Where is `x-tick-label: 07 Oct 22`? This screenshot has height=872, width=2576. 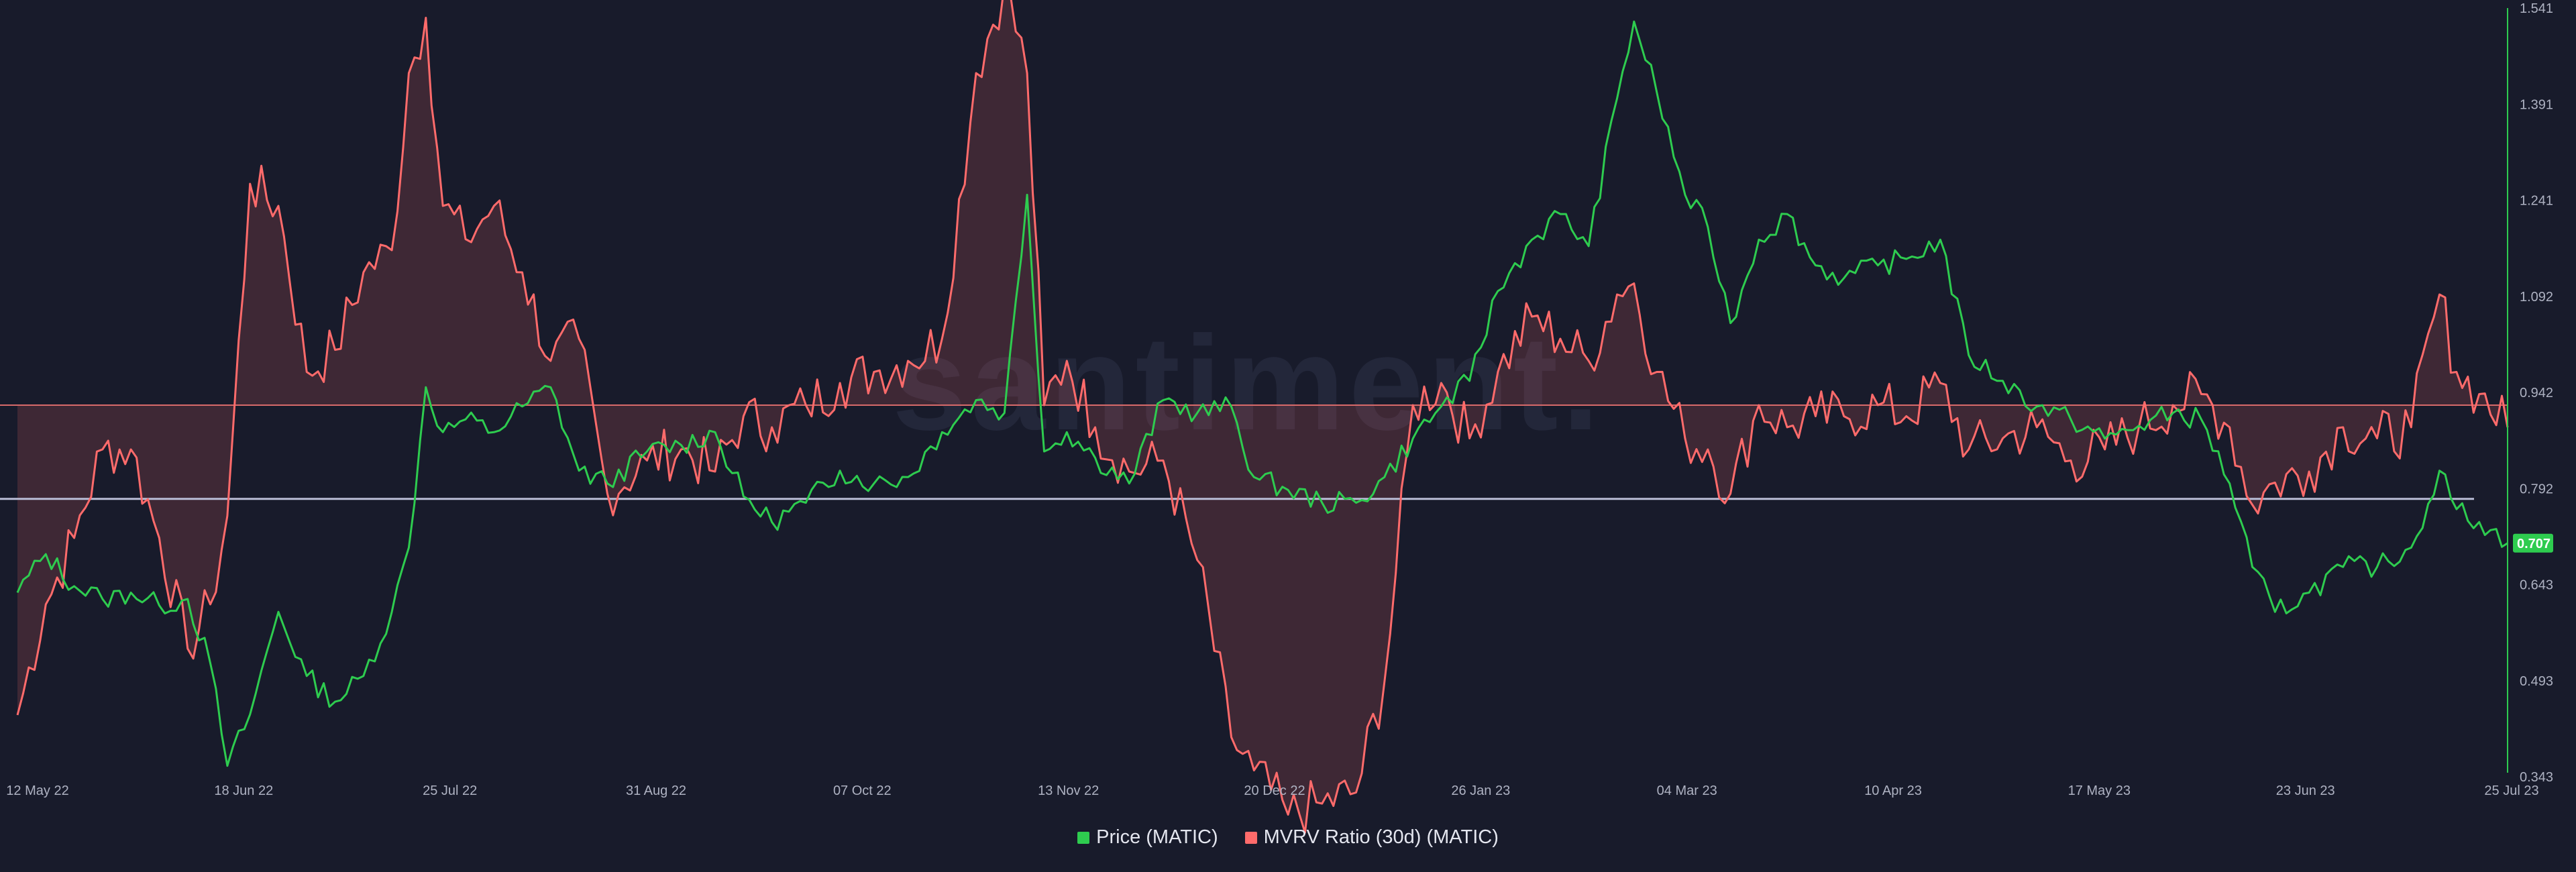
x-tick-label: 07 Oct 22 is located at coordinates (862, 790).